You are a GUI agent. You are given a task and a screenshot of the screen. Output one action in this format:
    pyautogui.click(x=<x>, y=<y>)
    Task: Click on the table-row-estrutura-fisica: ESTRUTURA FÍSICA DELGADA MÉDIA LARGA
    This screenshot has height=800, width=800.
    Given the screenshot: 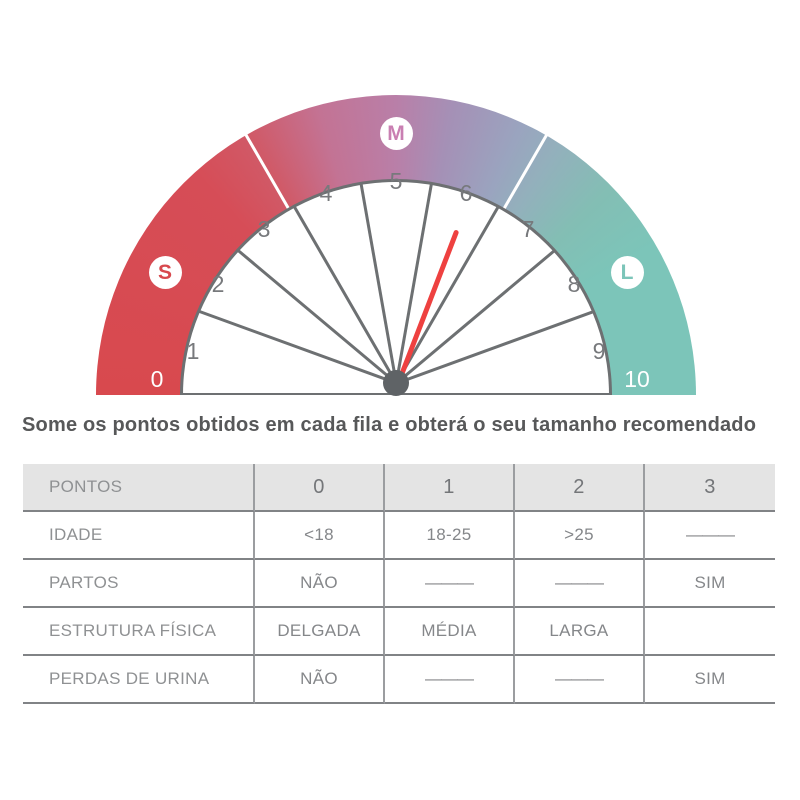 What is the action you would take?
    pyautogui.click(x=399, y=632)
    